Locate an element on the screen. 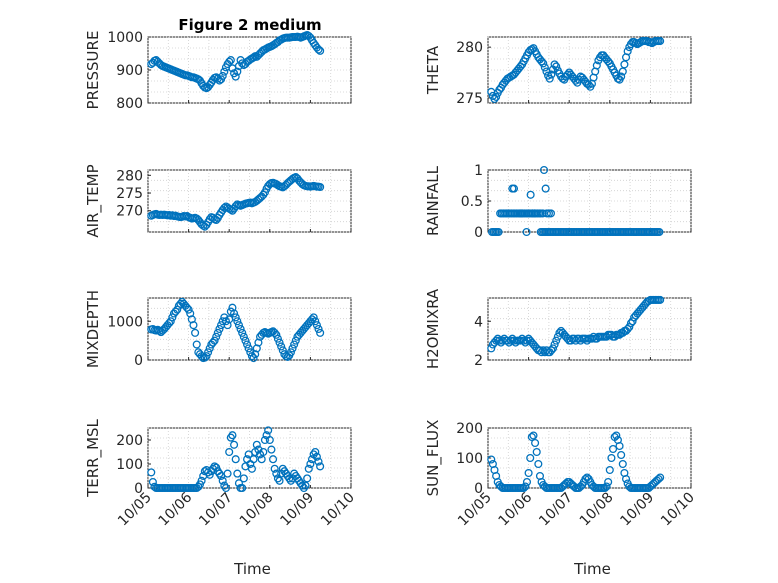 The width and height of the screenshot is (778, 583). sun_flux-ytick-label: 0 is located at coordinates (478, 489).